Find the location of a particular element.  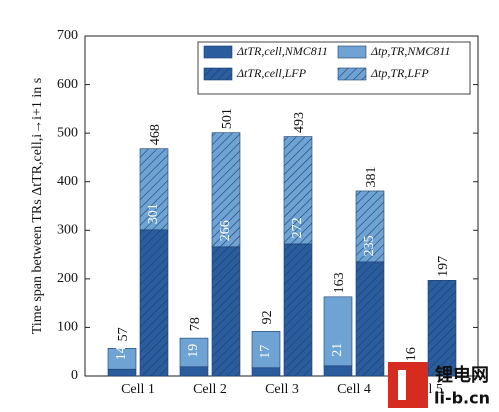

legend-label: ΔtTR,cell,LFP is located at coordinates (271, 73).